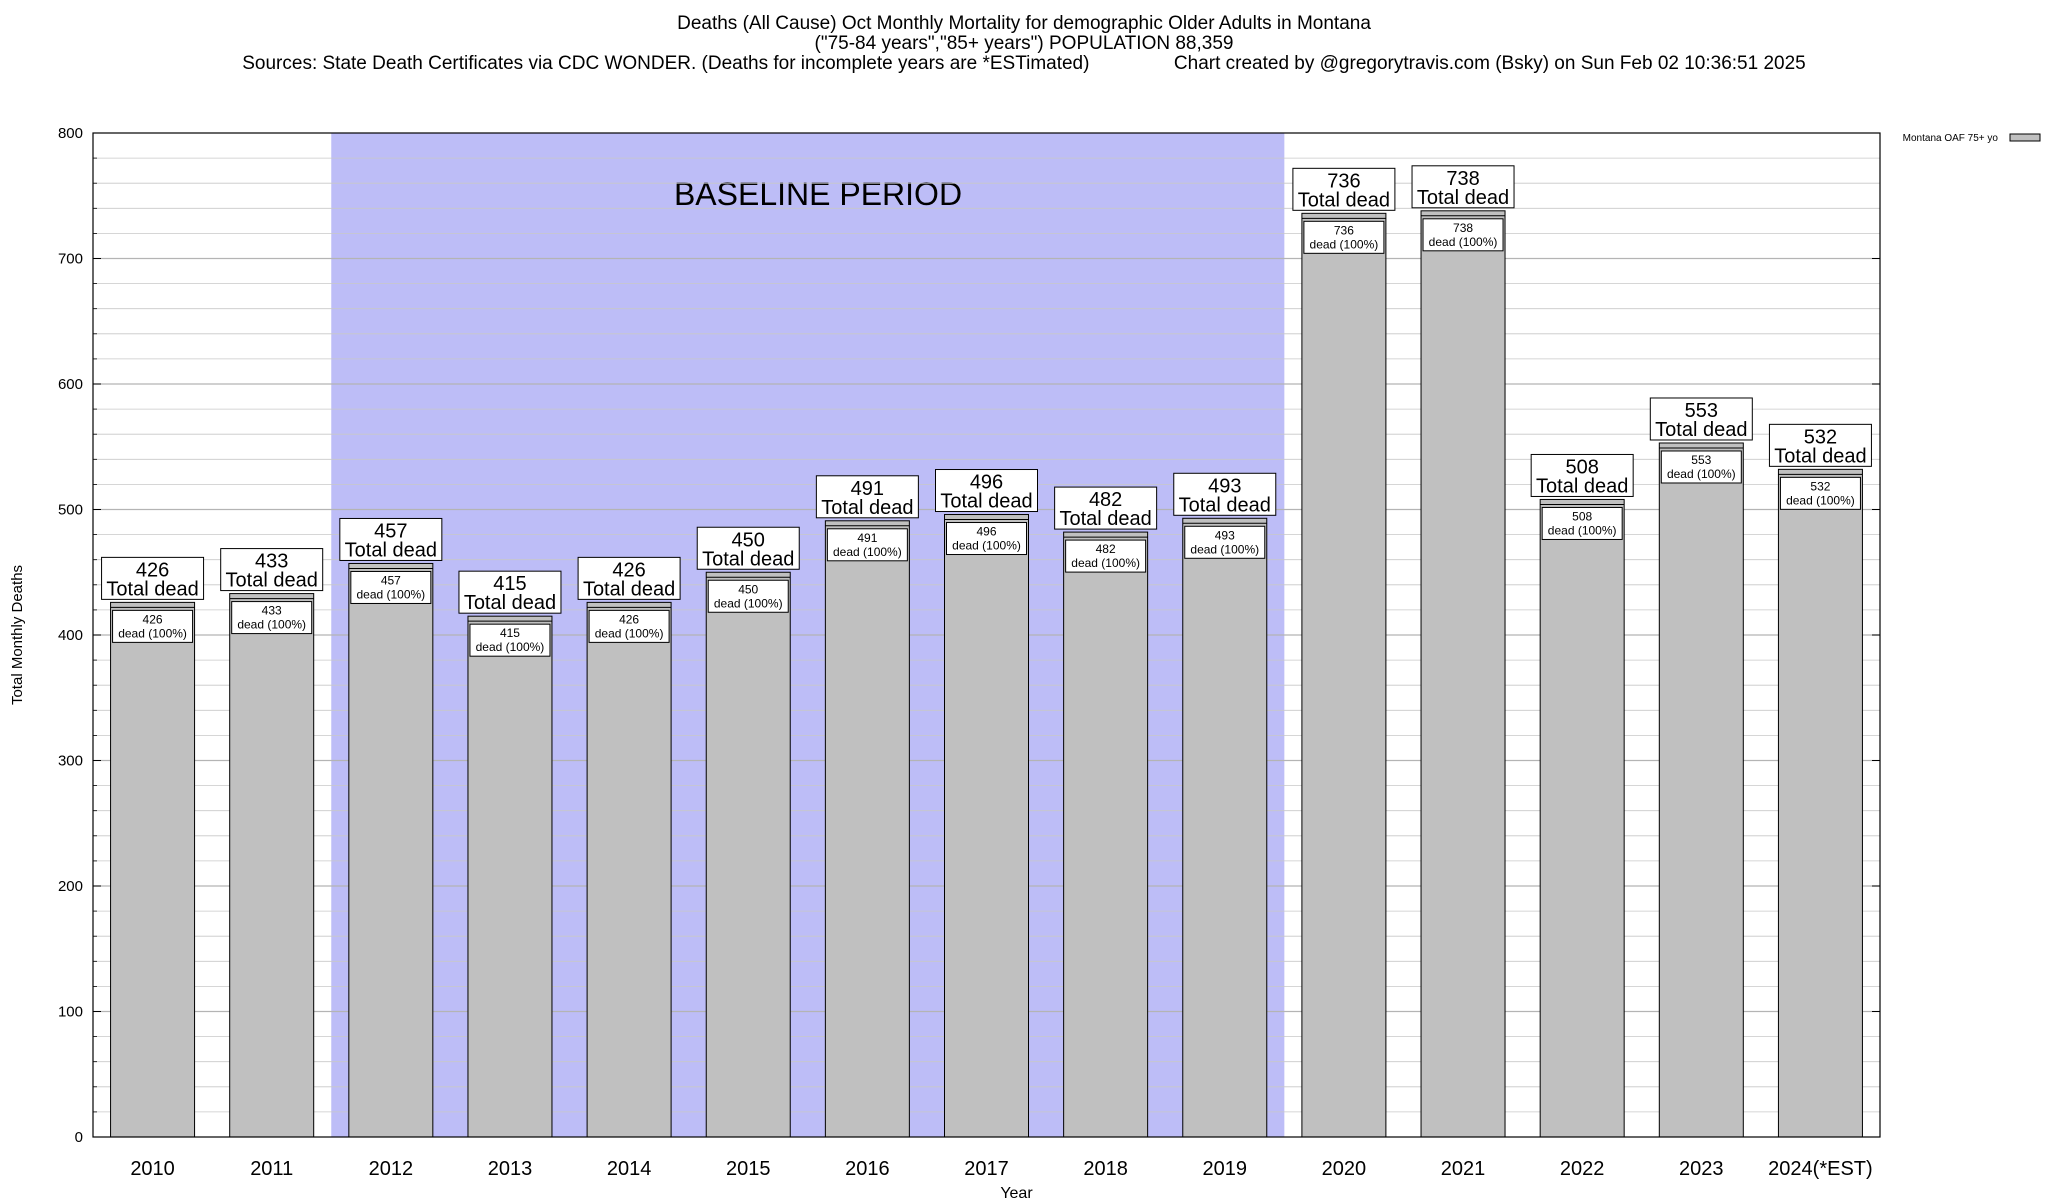 The height and width of the screenshot is (1200, 2048). What do you see at coordinates (1701, 460) in the screenshot?
I see `segment-value-label: 553` at bounding box center [1701, 460].